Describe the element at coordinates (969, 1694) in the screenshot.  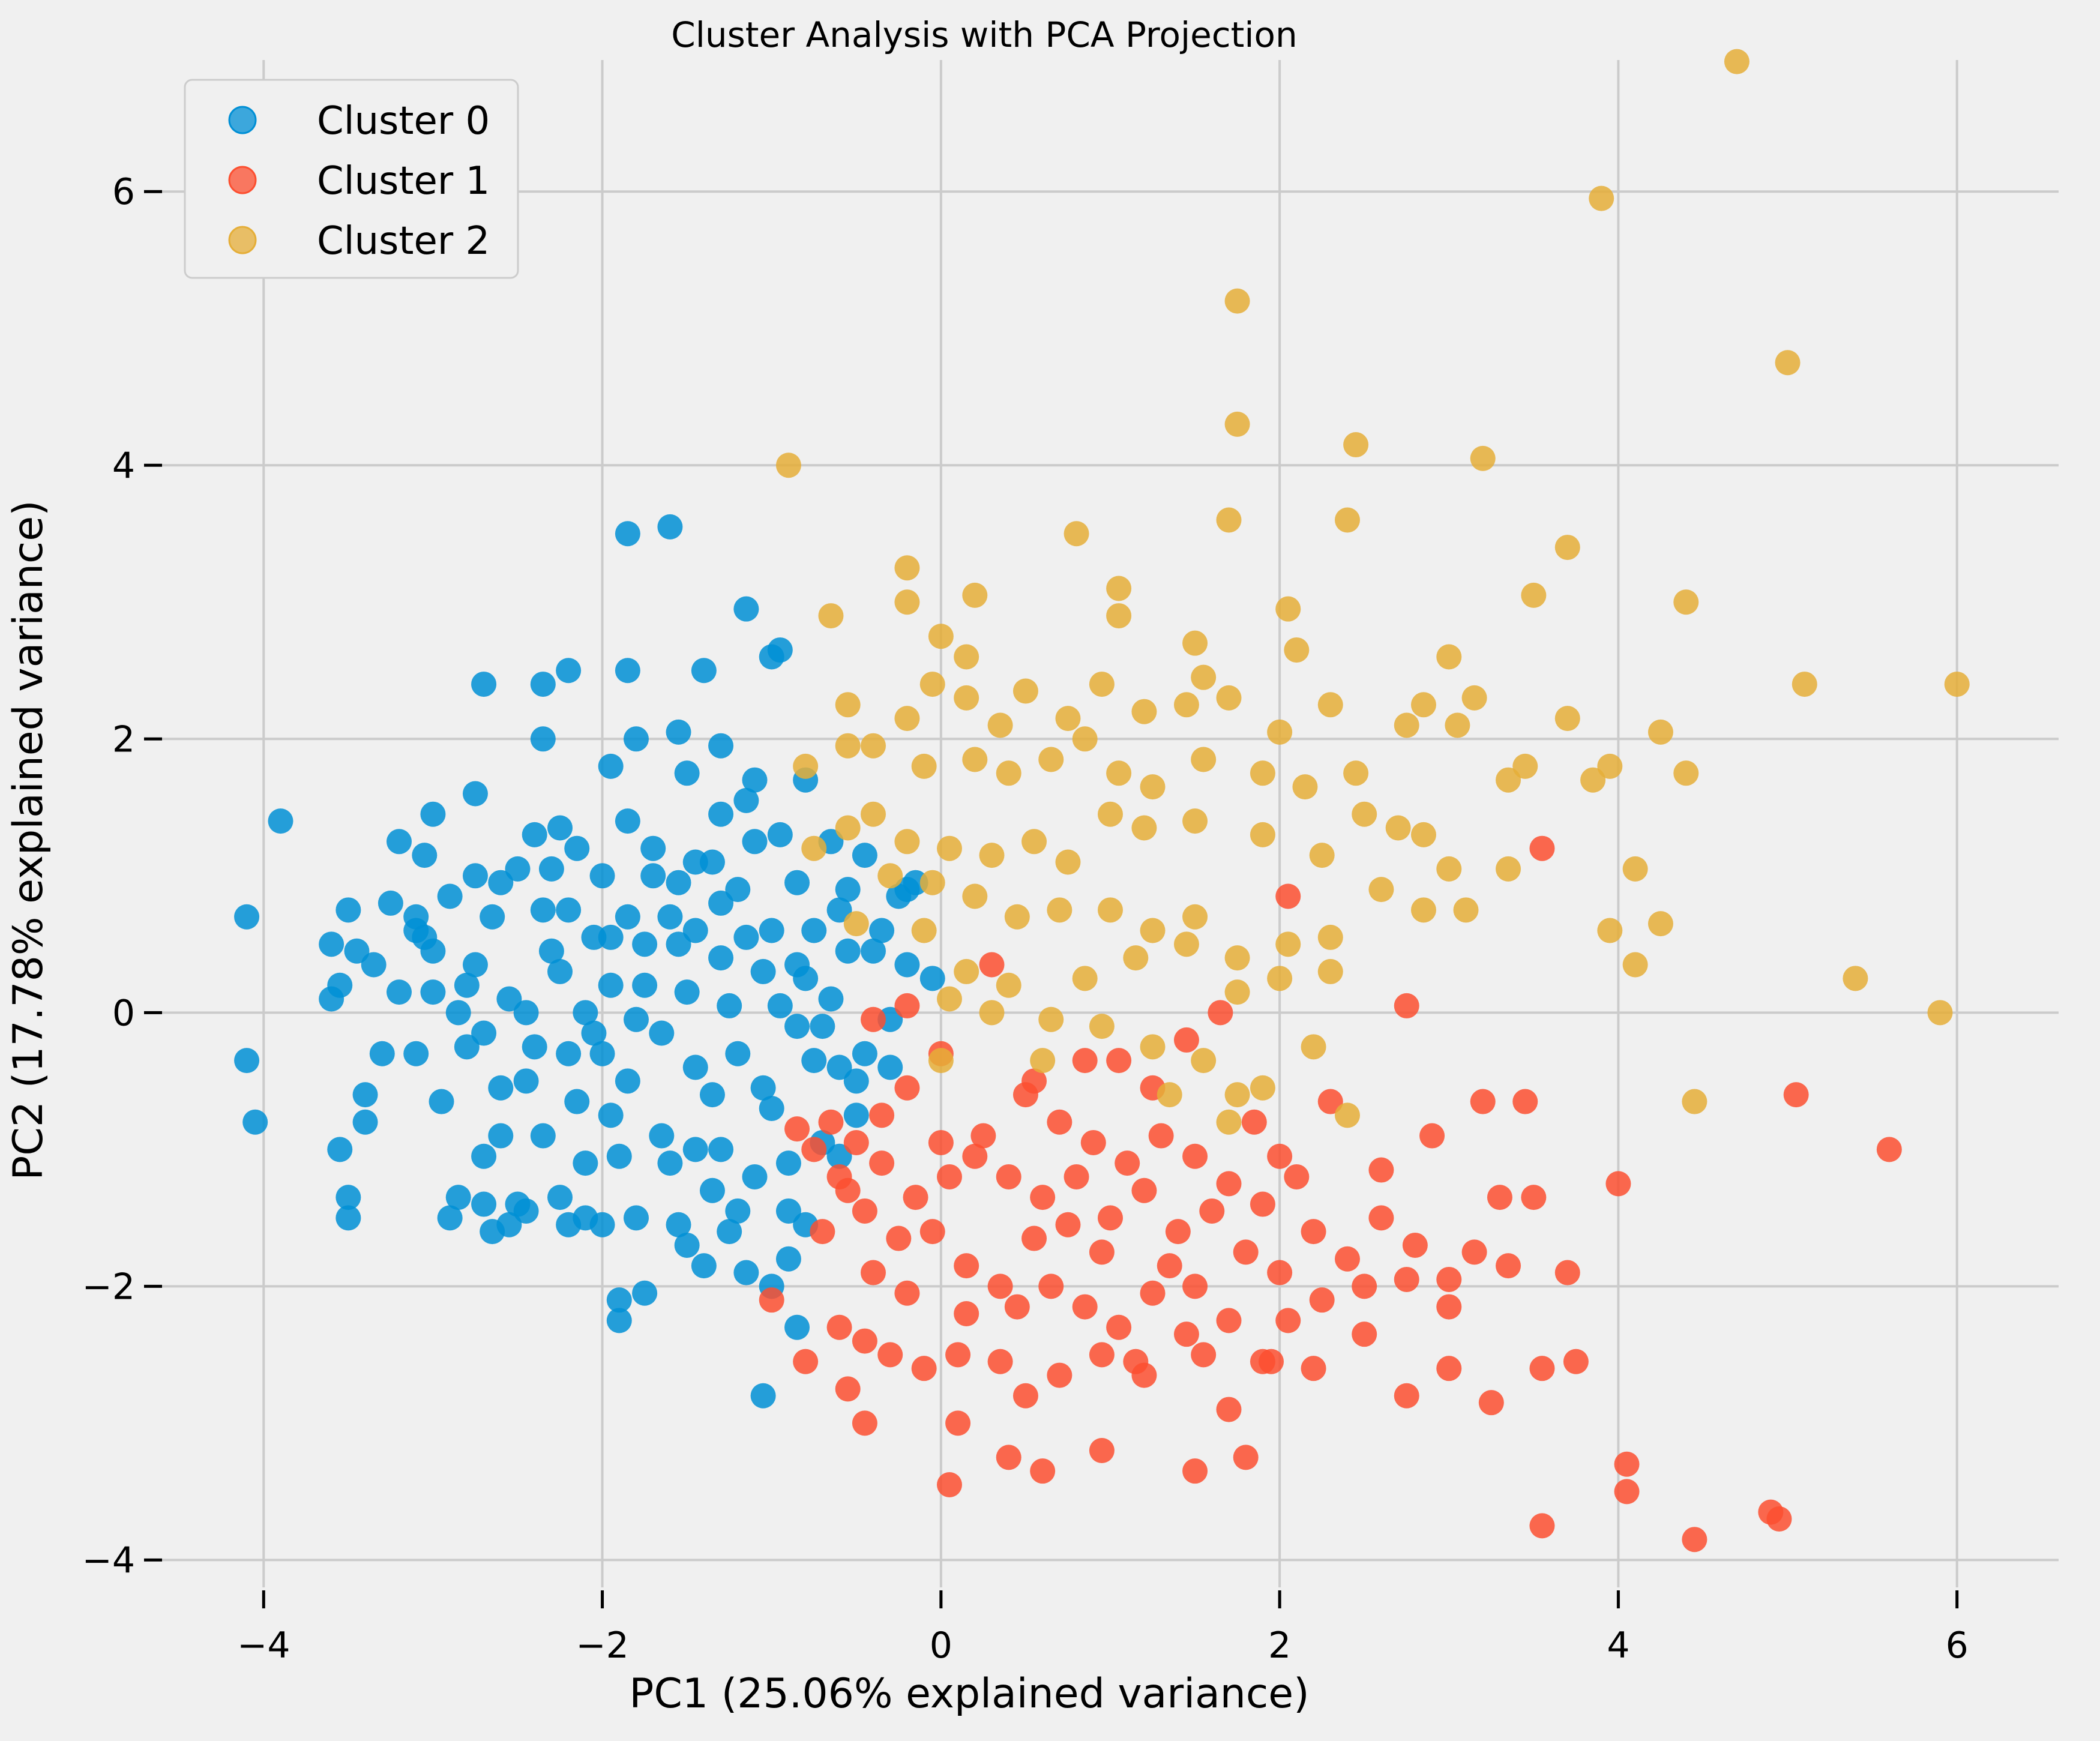
I see `x-axis-label: PC1 (25.06% explained variance)` at that location.